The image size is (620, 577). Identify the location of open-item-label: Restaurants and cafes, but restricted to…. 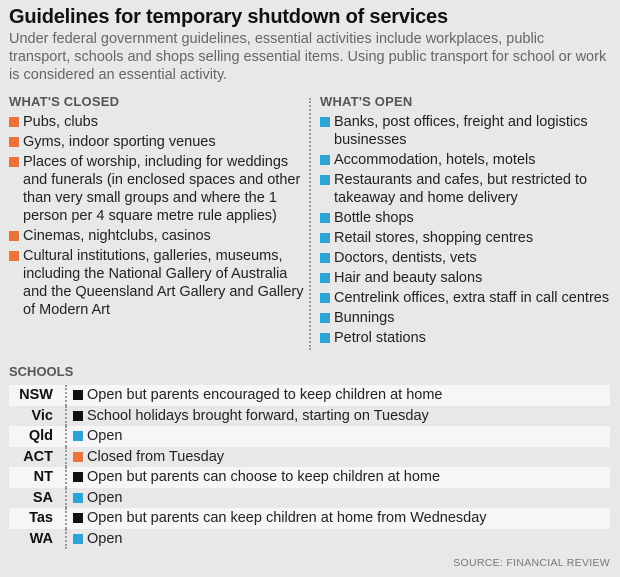
(461, 189).